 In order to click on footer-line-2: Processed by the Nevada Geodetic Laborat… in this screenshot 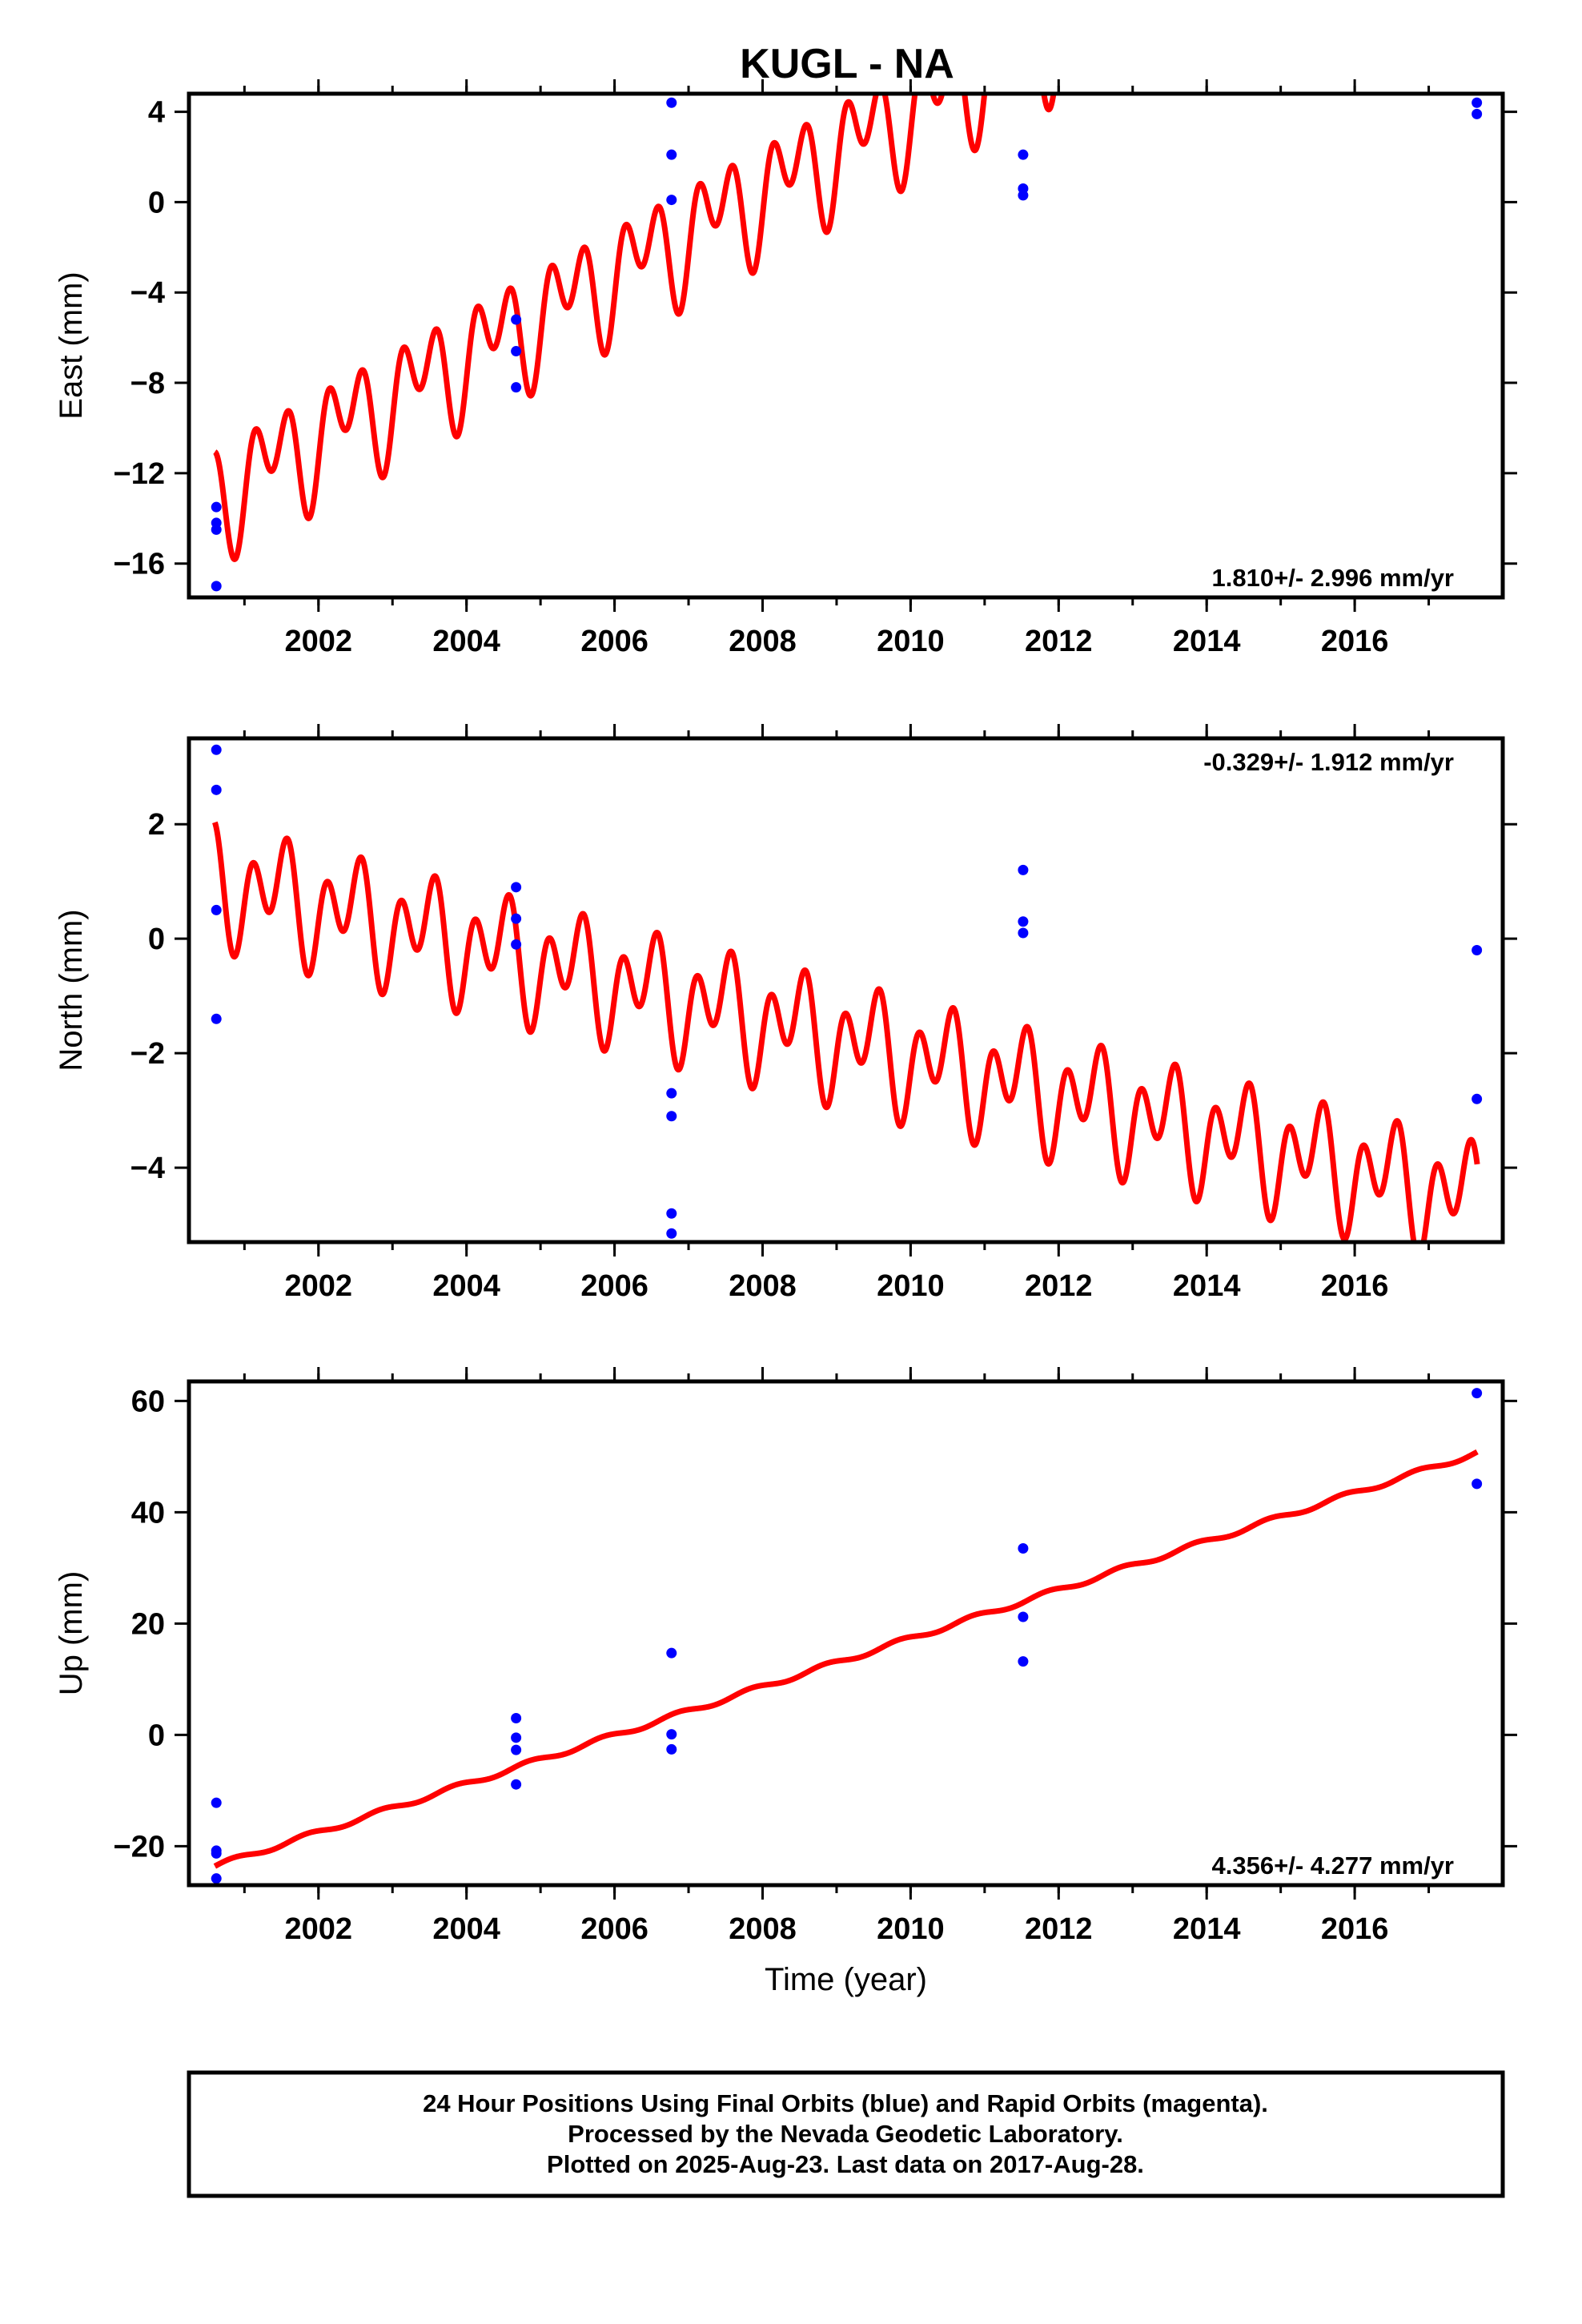, I will do `click(846, 2134)`.